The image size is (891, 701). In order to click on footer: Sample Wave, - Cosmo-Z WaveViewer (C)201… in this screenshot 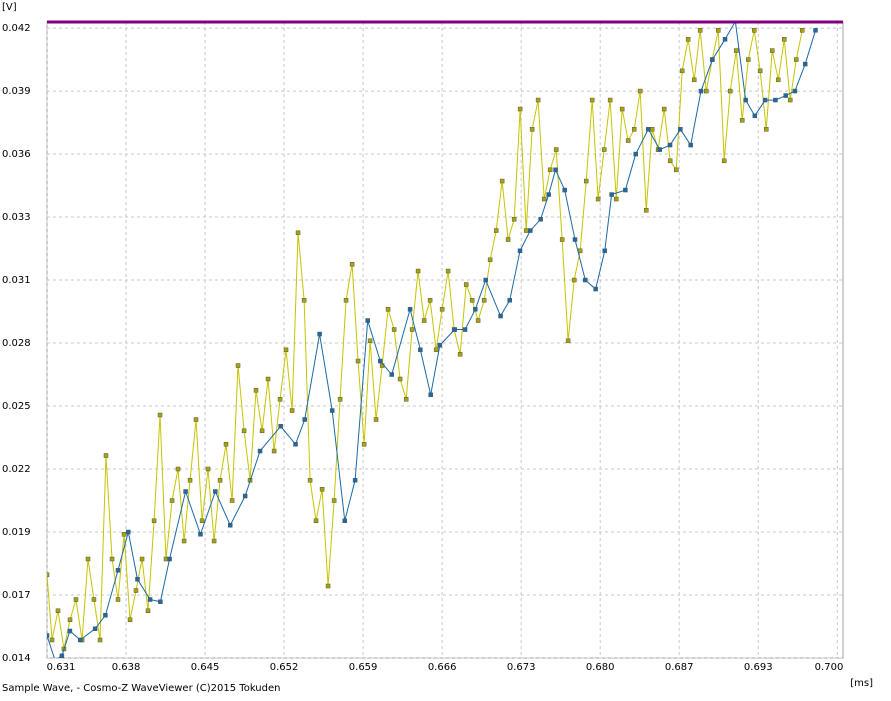, I will do `click(141, 688)`.